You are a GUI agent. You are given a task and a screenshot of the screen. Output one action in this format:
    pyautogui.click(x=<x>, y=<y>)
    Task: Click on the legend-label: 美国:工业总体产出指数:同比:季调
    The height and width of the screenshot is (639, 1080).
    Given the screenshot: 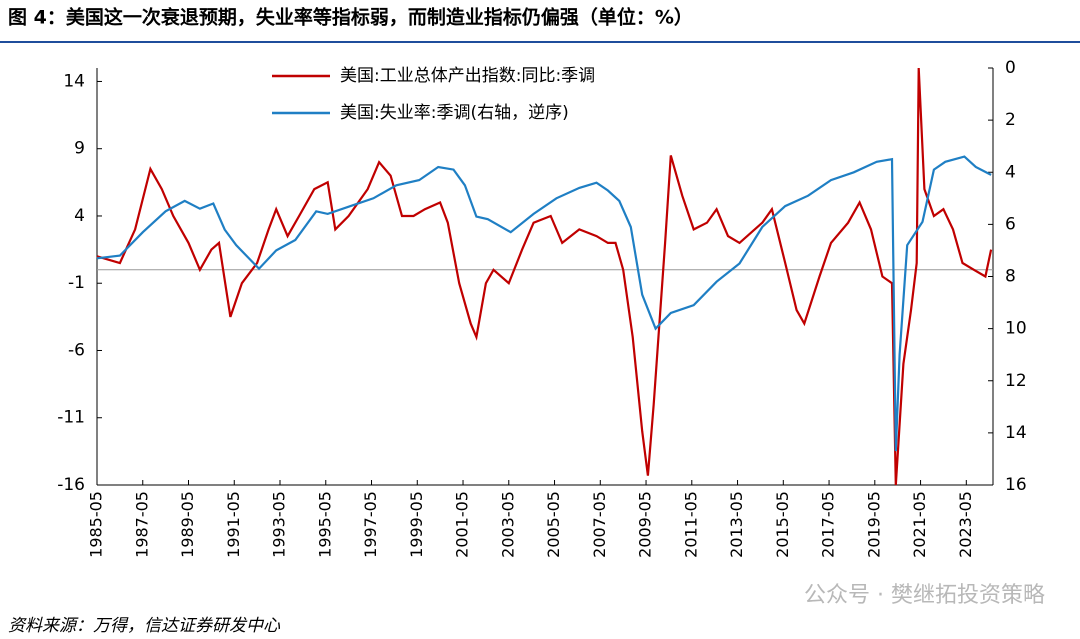 What is the action you would take?
    pyautogui.click(x=467, y=76)
    